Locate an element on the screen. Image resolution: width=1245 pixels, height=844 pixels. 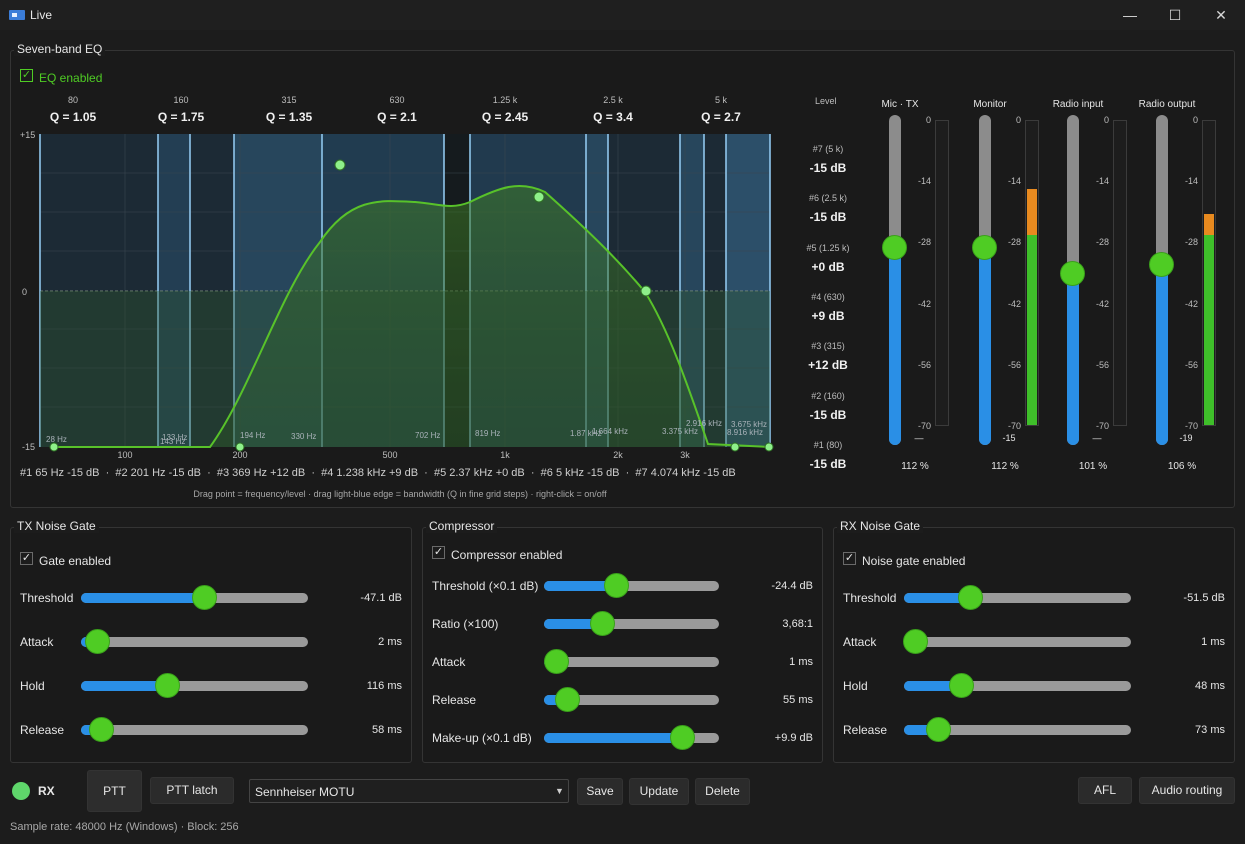
compressor-title: Compressor is located at coordinates (462, 526).